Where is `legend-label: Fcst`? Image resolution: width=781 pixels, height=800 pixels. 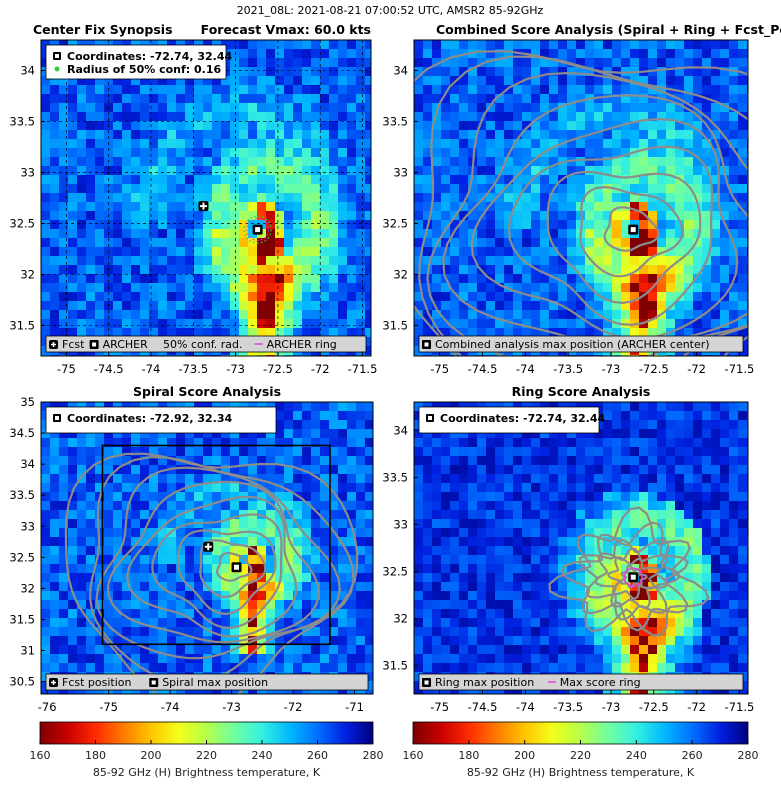
legend-label: Fcst is located at coordinates (73, 344).